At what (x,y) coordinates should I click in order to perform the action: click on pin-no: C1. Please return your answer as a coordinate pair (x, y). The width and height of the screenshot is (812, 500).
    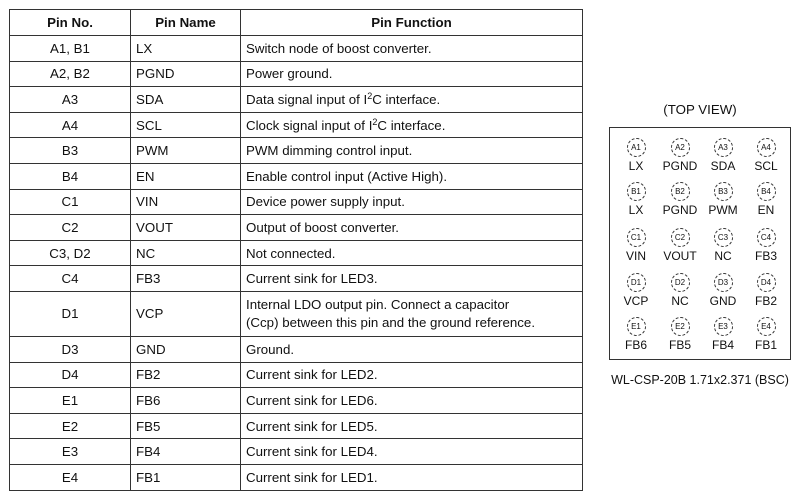
    Looking at the image, I should click on (70, 202).